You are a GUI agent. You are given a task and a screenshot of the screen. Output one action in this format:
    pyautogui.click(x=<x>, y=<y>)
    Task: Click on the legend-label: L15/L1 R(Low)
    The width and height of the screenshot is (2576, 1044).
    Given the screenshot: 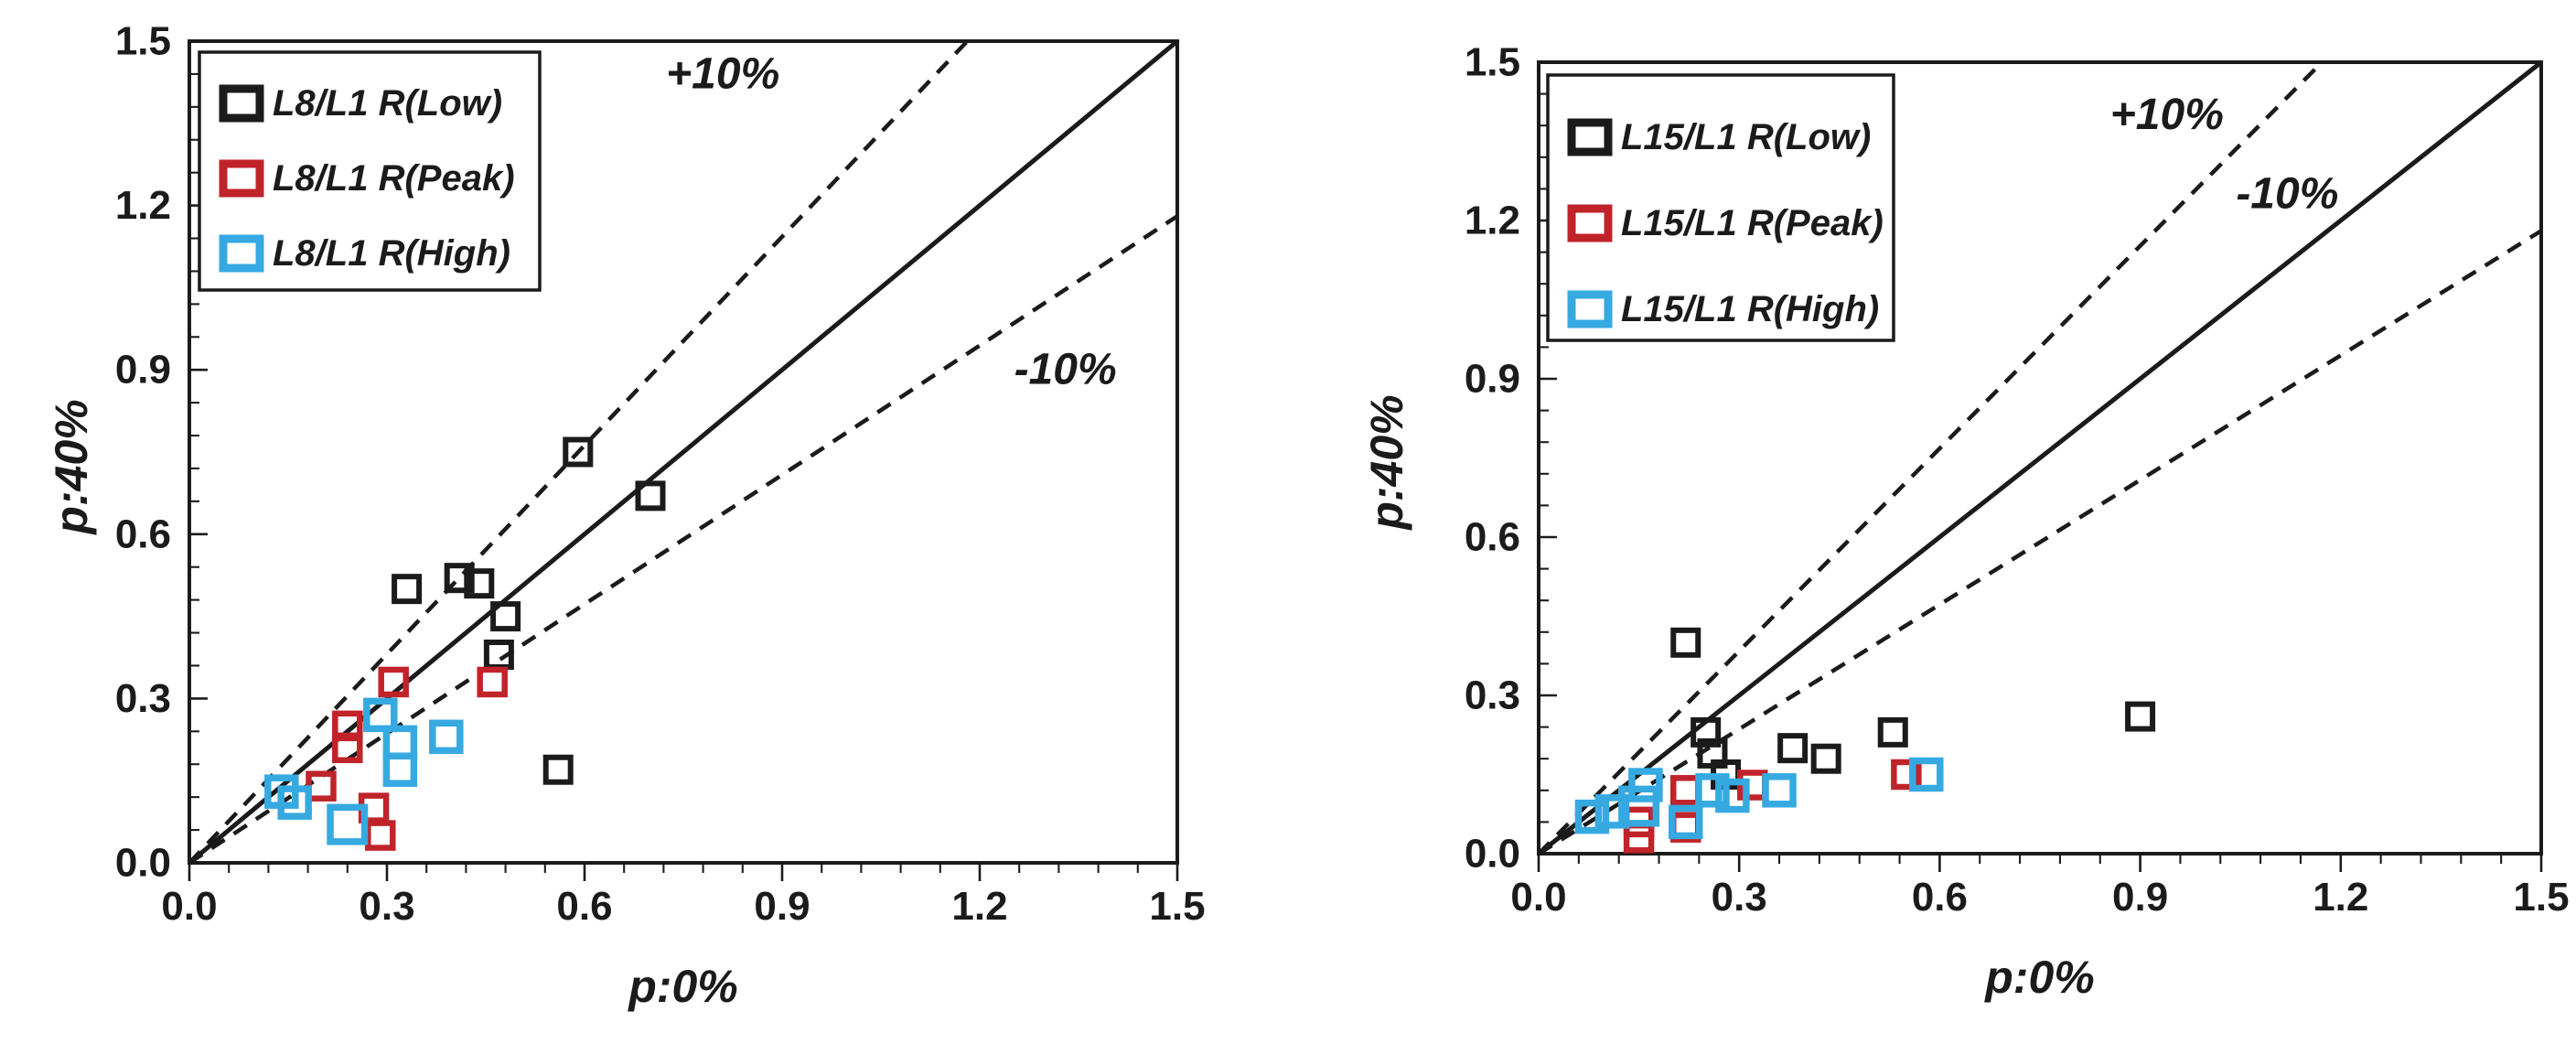 What is the action you would take?
    pyautogui.click(x=1746, y=137)
    